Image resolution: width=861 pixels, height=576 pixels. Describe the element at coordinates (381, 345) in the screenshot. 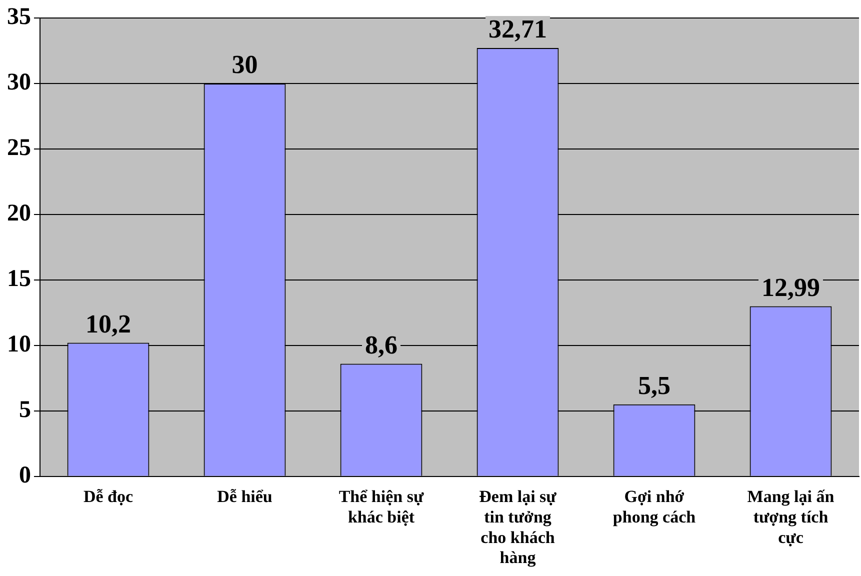

I see `data-label: 8,6` at that location.